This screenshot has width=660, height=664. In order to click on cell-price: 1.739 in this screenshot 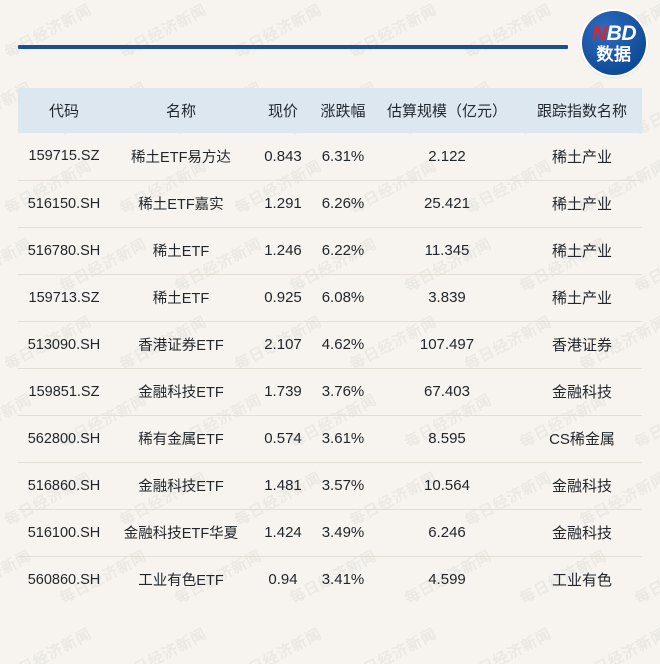, I will do `click(283, 391)`.